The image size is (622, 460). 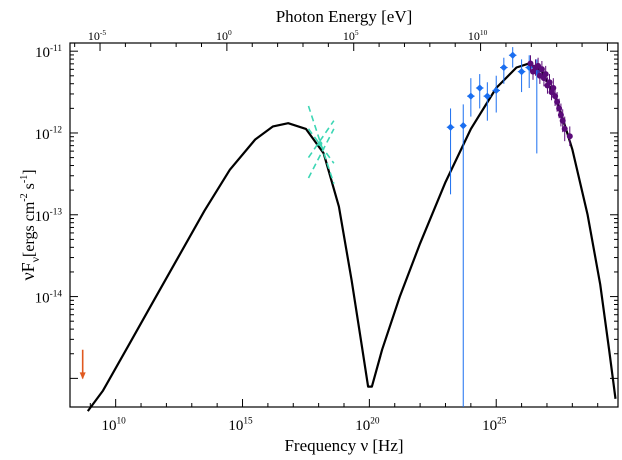 What do you see at coordinates (343, 445) in the screenshot?
I see `x-axis-label: Frequency ν [Hz]` at bounding box center [343, 445].